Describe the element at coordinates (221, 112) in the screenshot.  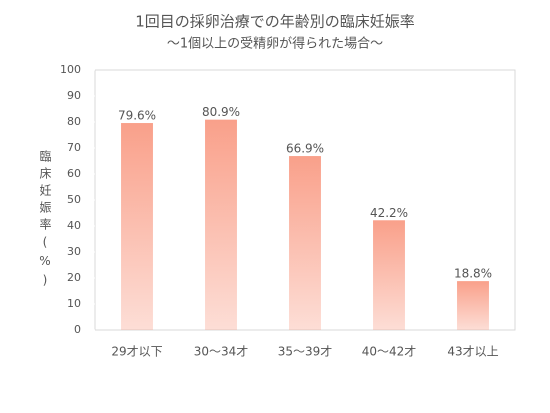
I see `data-label: 80.9%` at that location.